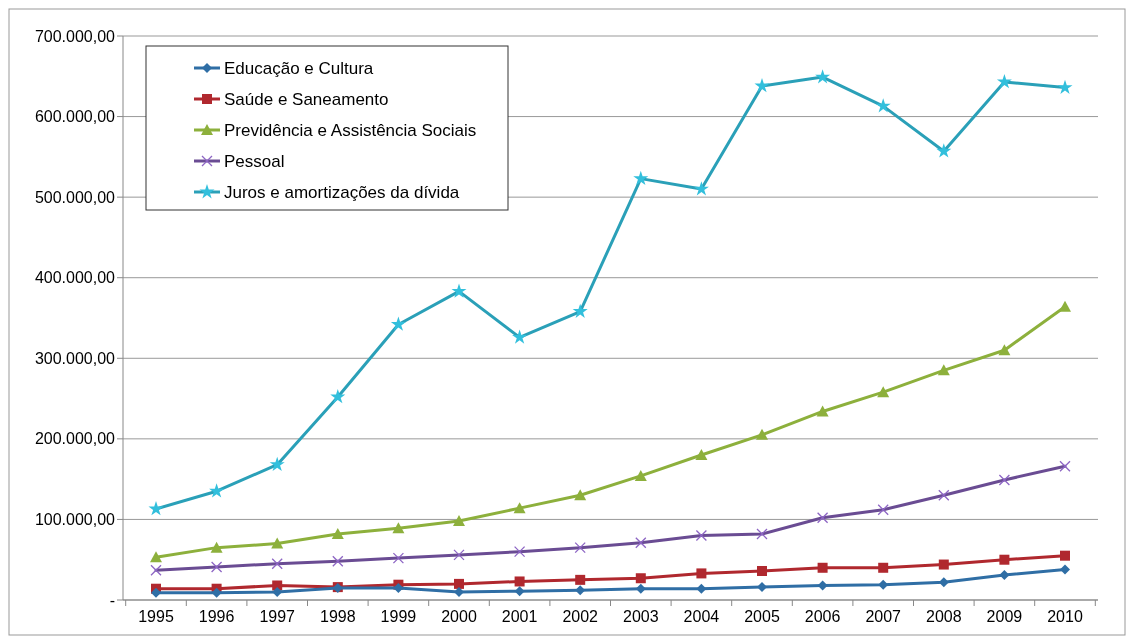  What do you see at coordinates (762, 616) in the screenshot?
I see `x-tick-label: 2005` at bounding box center [762, 616].